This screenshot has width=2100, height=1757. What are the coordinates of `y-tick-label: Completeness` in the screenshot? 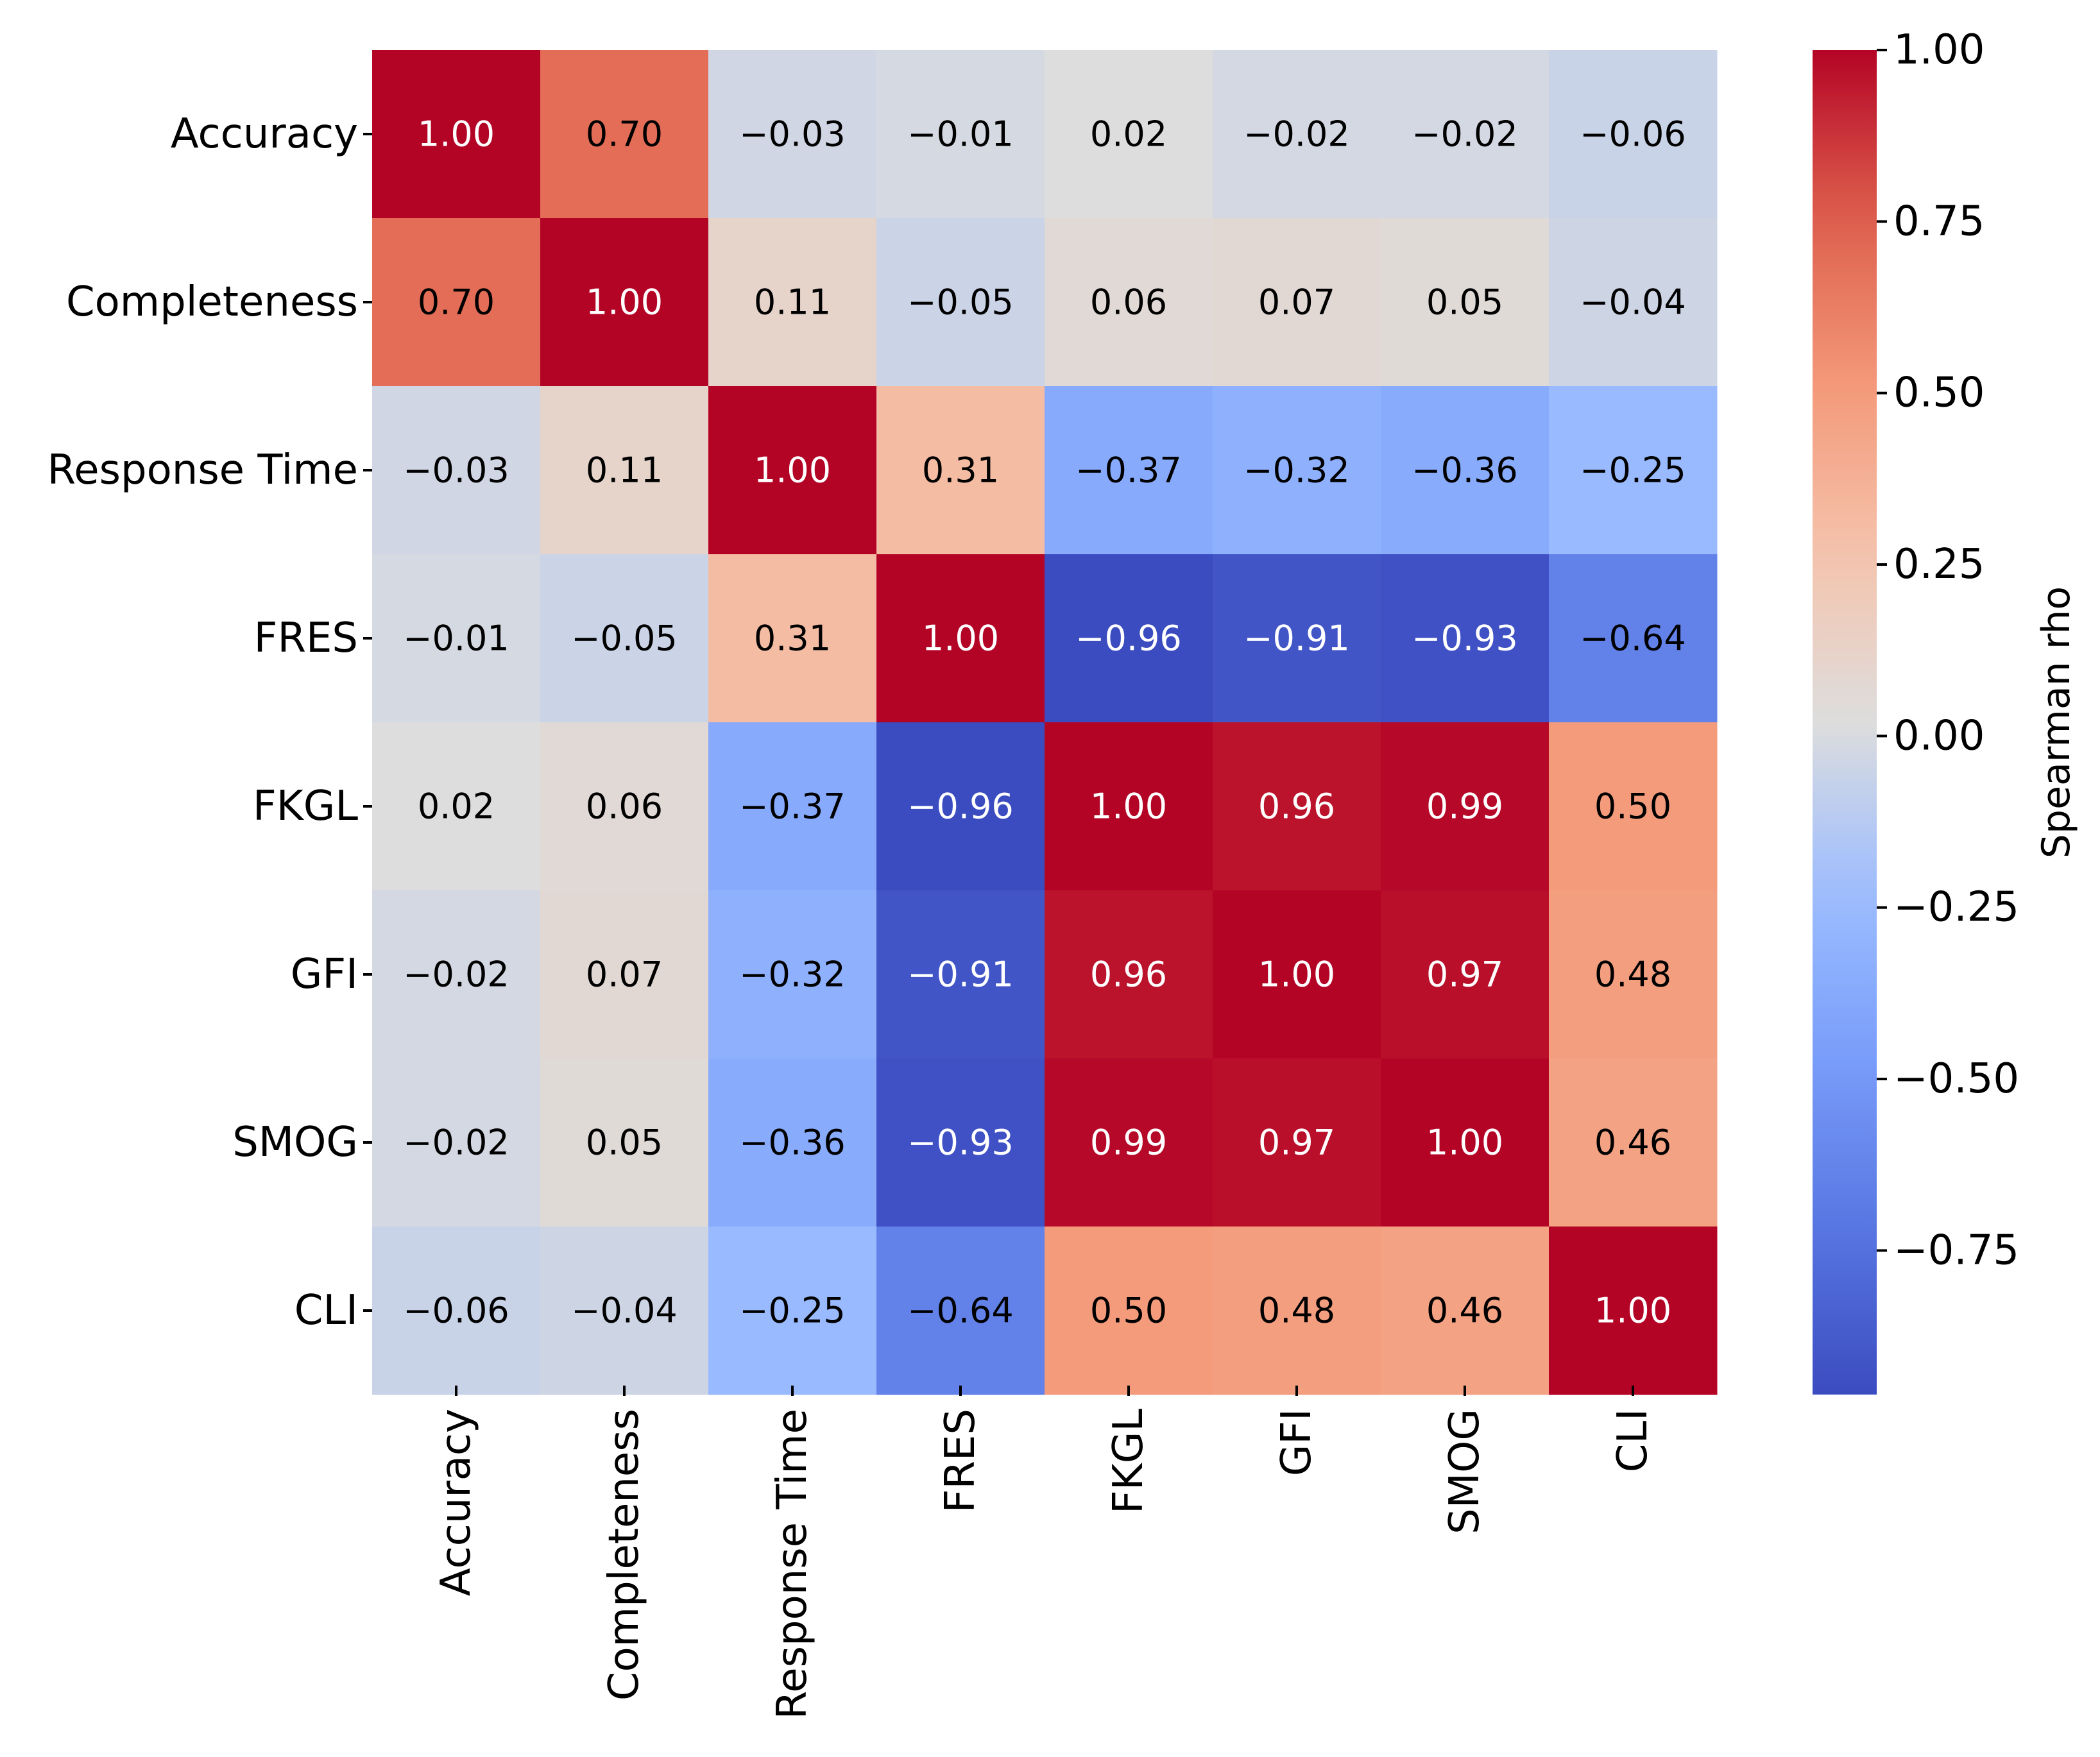 It's located at (212, 302).